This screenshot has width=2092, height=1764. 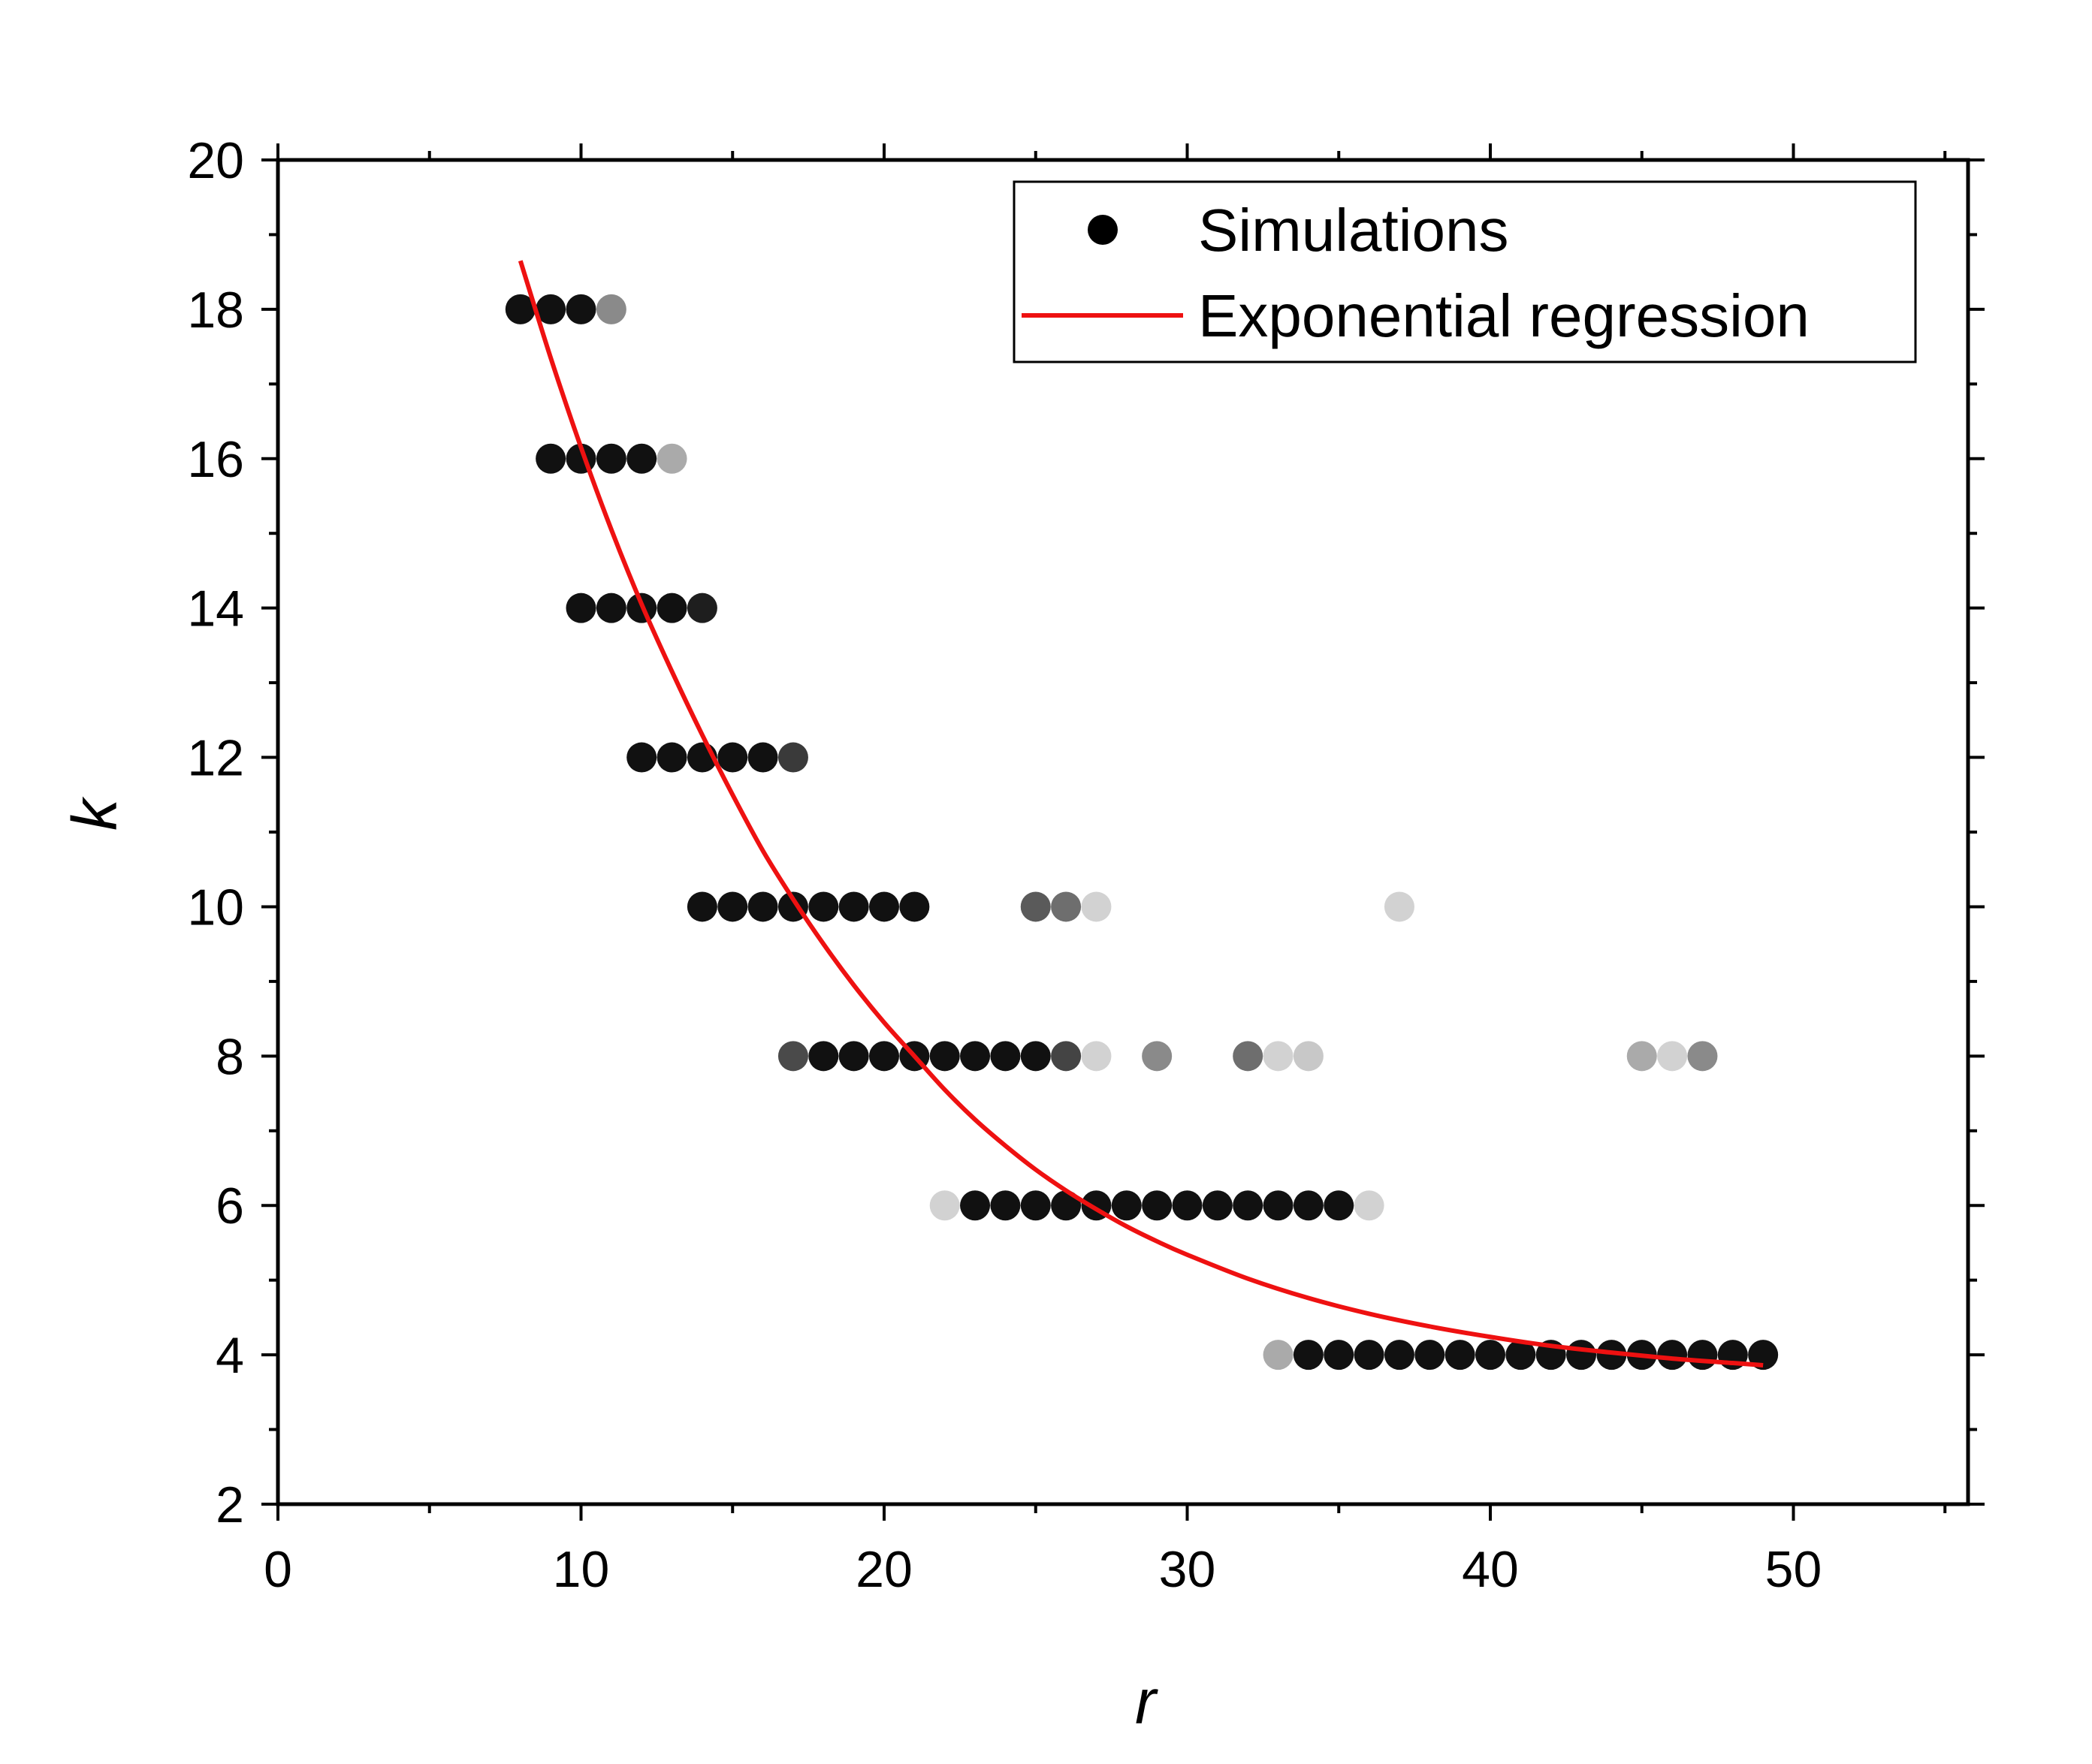 I want to click on x-tick-label: 30, so click(x=1187, y=1569).